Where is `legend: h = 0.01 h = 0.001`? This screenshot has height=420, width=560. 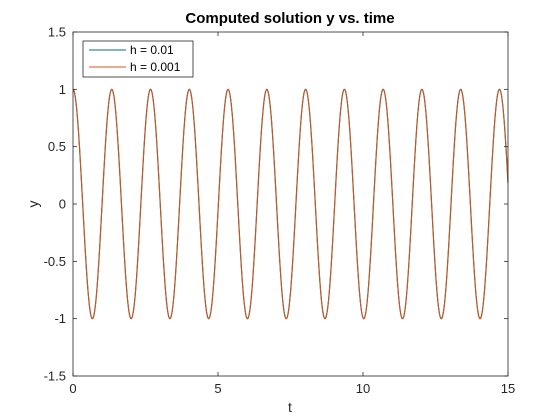
legend: h = 0.01 h = 0.001 is located at coordinates (138, 59).